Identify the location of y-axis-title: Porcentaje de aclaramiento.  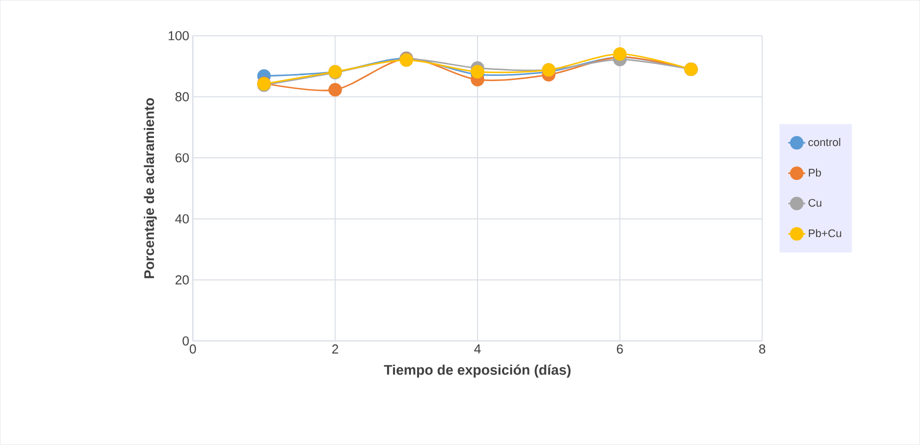
(150, 188).